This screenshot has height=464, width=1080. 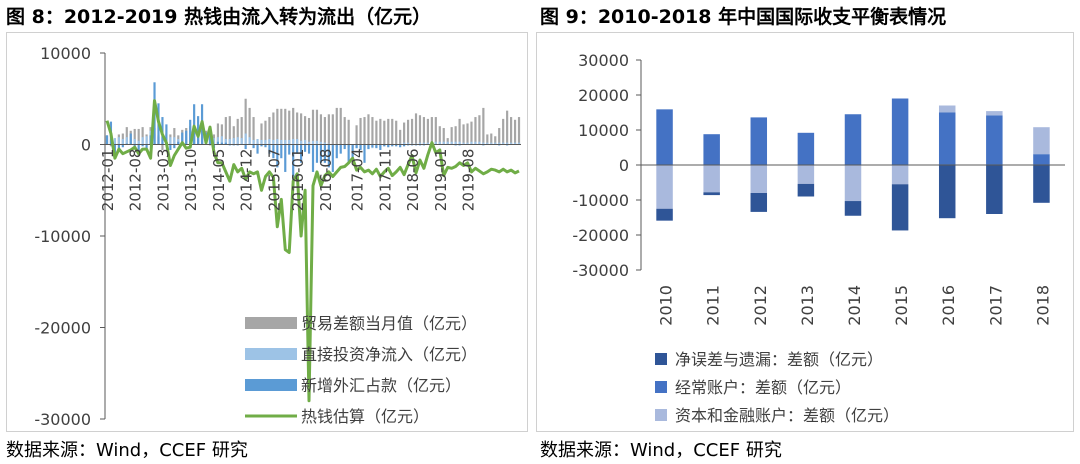 What do you see at coordinates (247, 180) in the screenshot?
I see `x-tick-label: 2014-12` at bounding box center [247, 180].